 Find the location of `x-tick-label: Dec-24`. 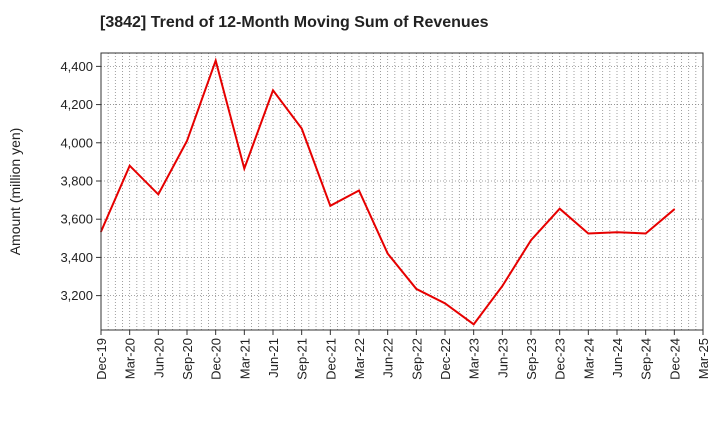

x-tick-label: Dec-24 is located at coordinates (674, 359).